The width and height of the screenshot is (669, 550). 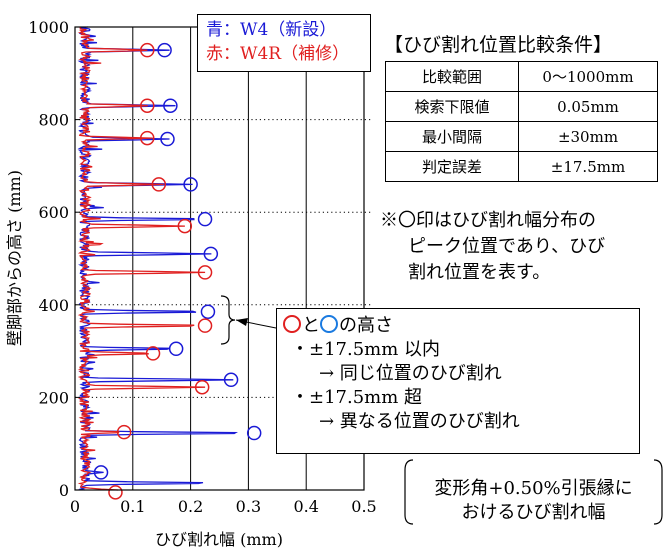 I want to click on callout-result: → 異なる位置のひび割れ, so click(x=419, y=421).